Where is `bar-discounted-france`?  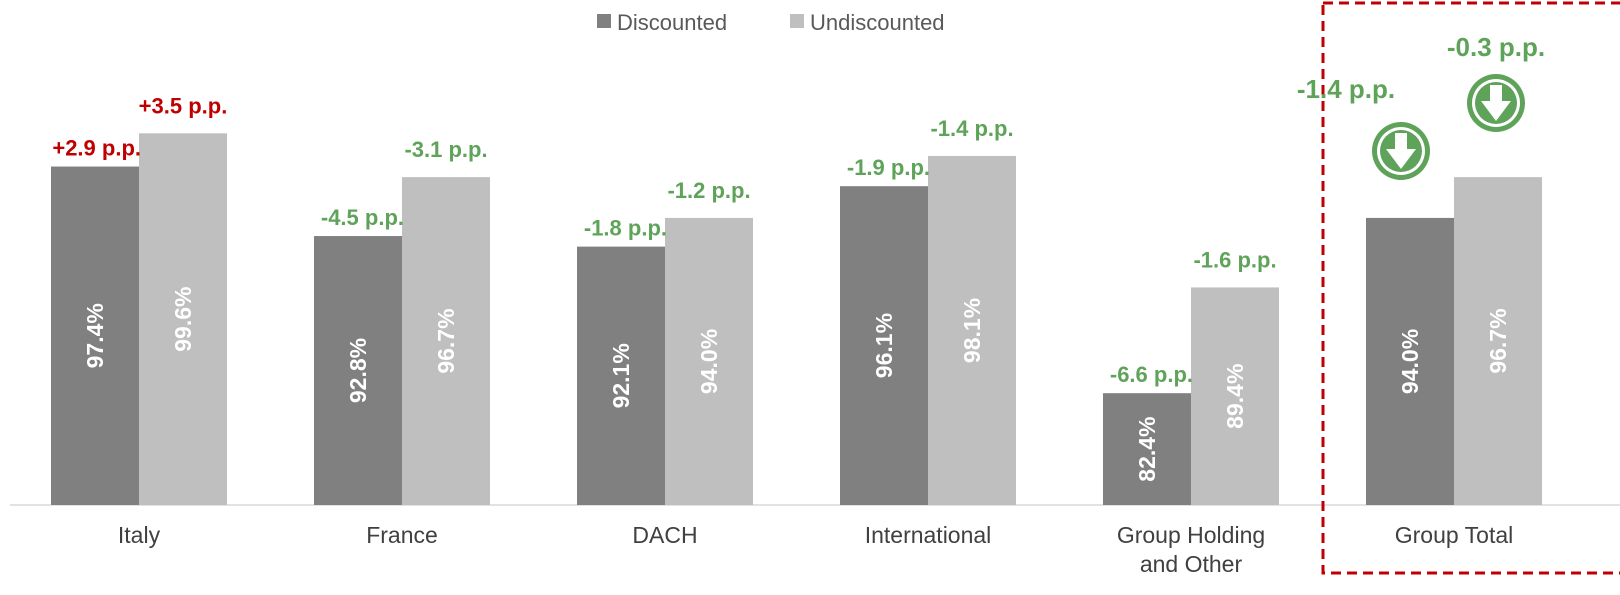
bar-discounted-france is located at coordinates (358, 371).